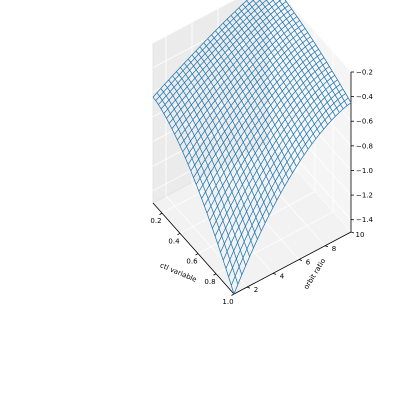 The image size is (400, 400). Describe the element at coordinates (364, 171) in the screenshot. I see `z-tick-label: −1.0` at that location.